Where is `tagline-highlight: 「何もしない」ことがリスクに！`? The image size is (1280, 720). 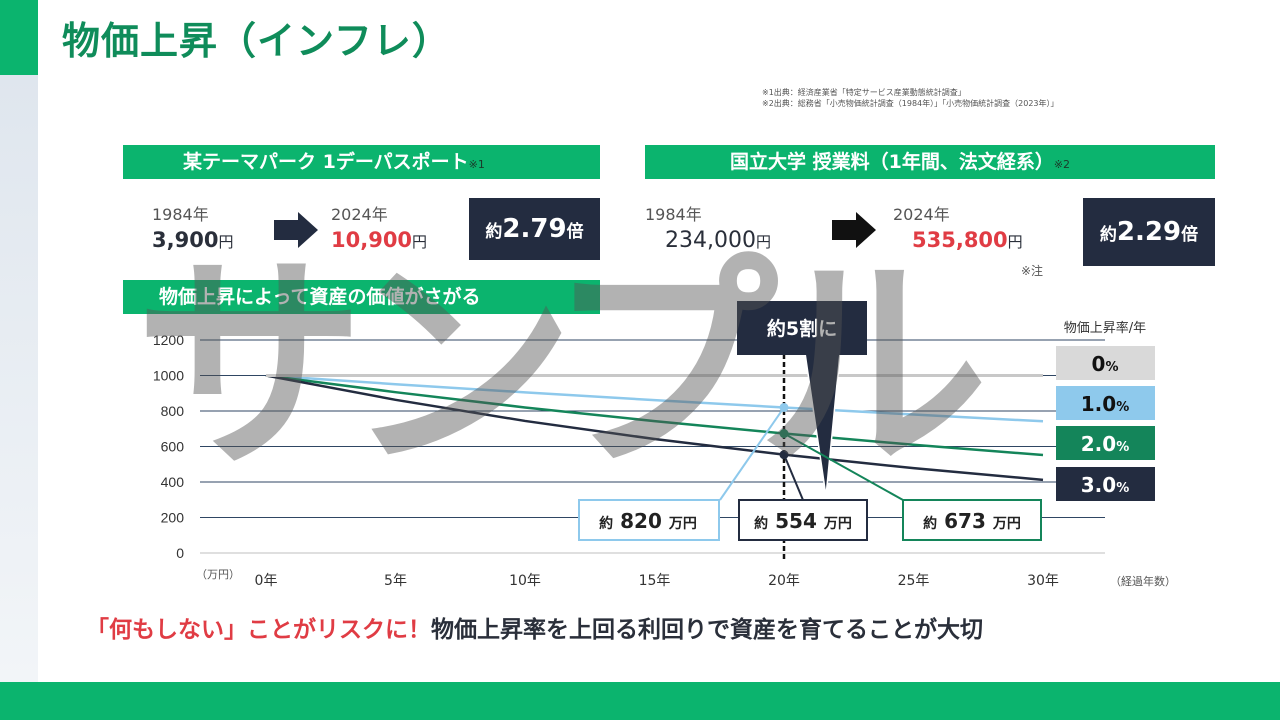
tagline-highlight: 「何もしない」ことがリスクに！ is located at coordinates (258, 630).